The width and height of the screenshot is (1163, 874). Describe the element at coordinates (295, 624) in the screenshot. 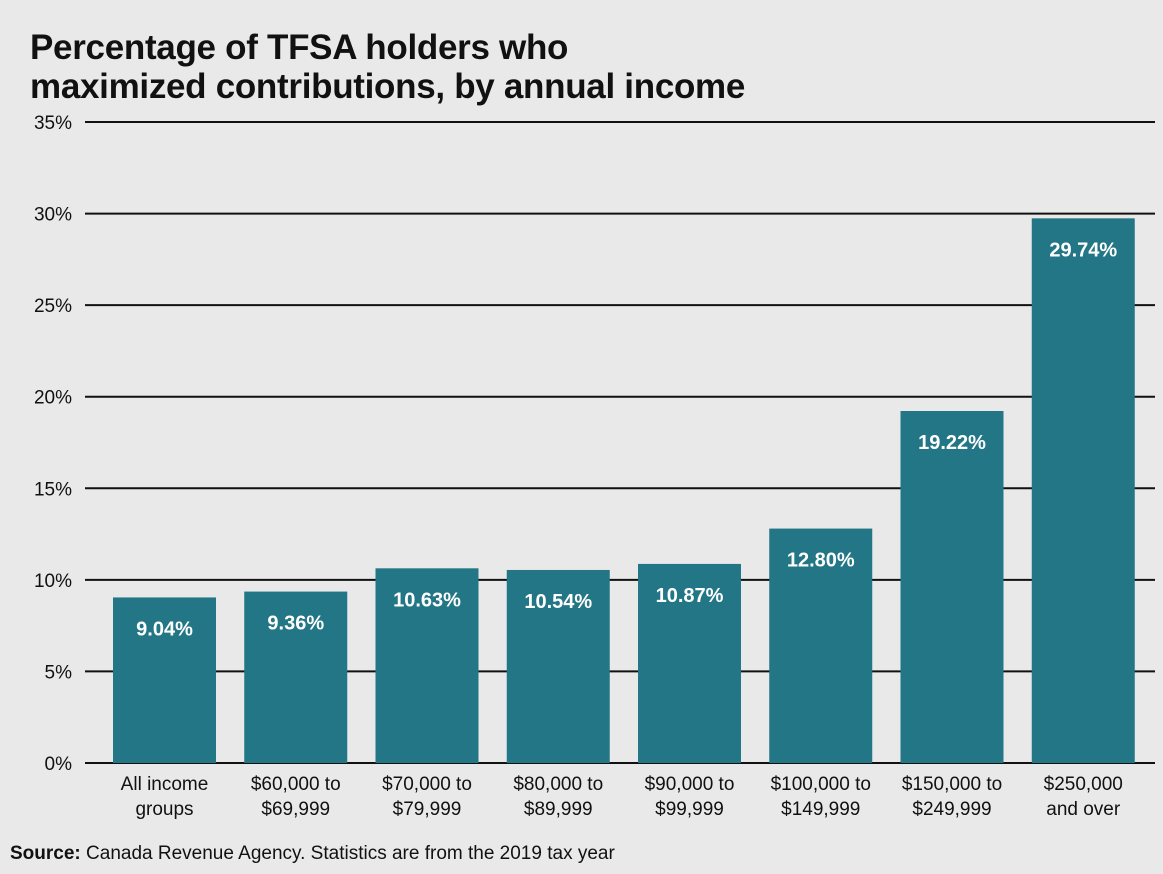

I see `bar-value-label: 9.36%` at that location.